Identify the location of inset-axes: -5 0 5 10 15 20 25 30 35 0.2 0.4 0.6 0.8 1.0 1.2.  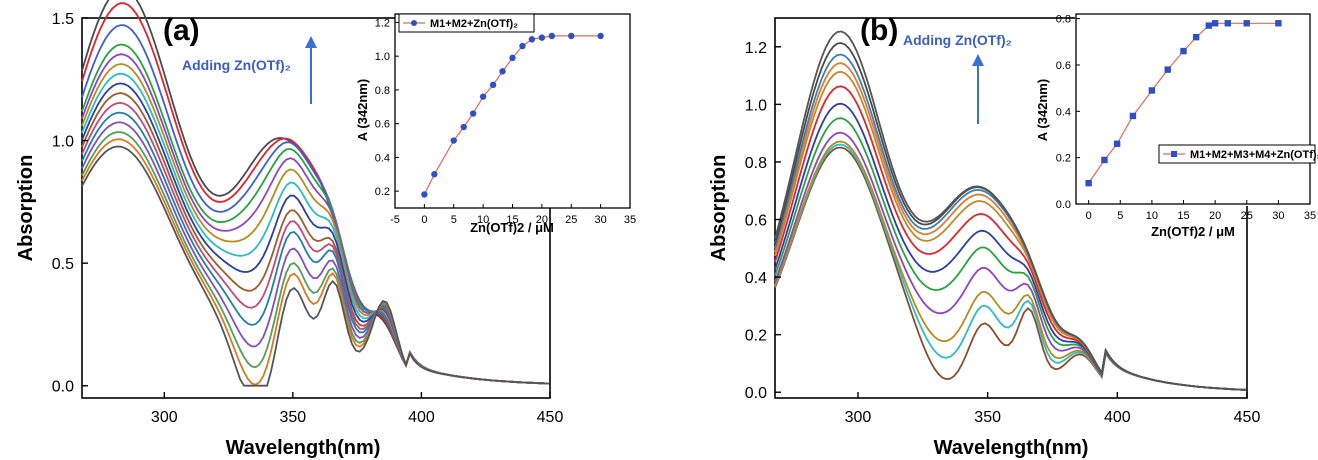
(505, 121).